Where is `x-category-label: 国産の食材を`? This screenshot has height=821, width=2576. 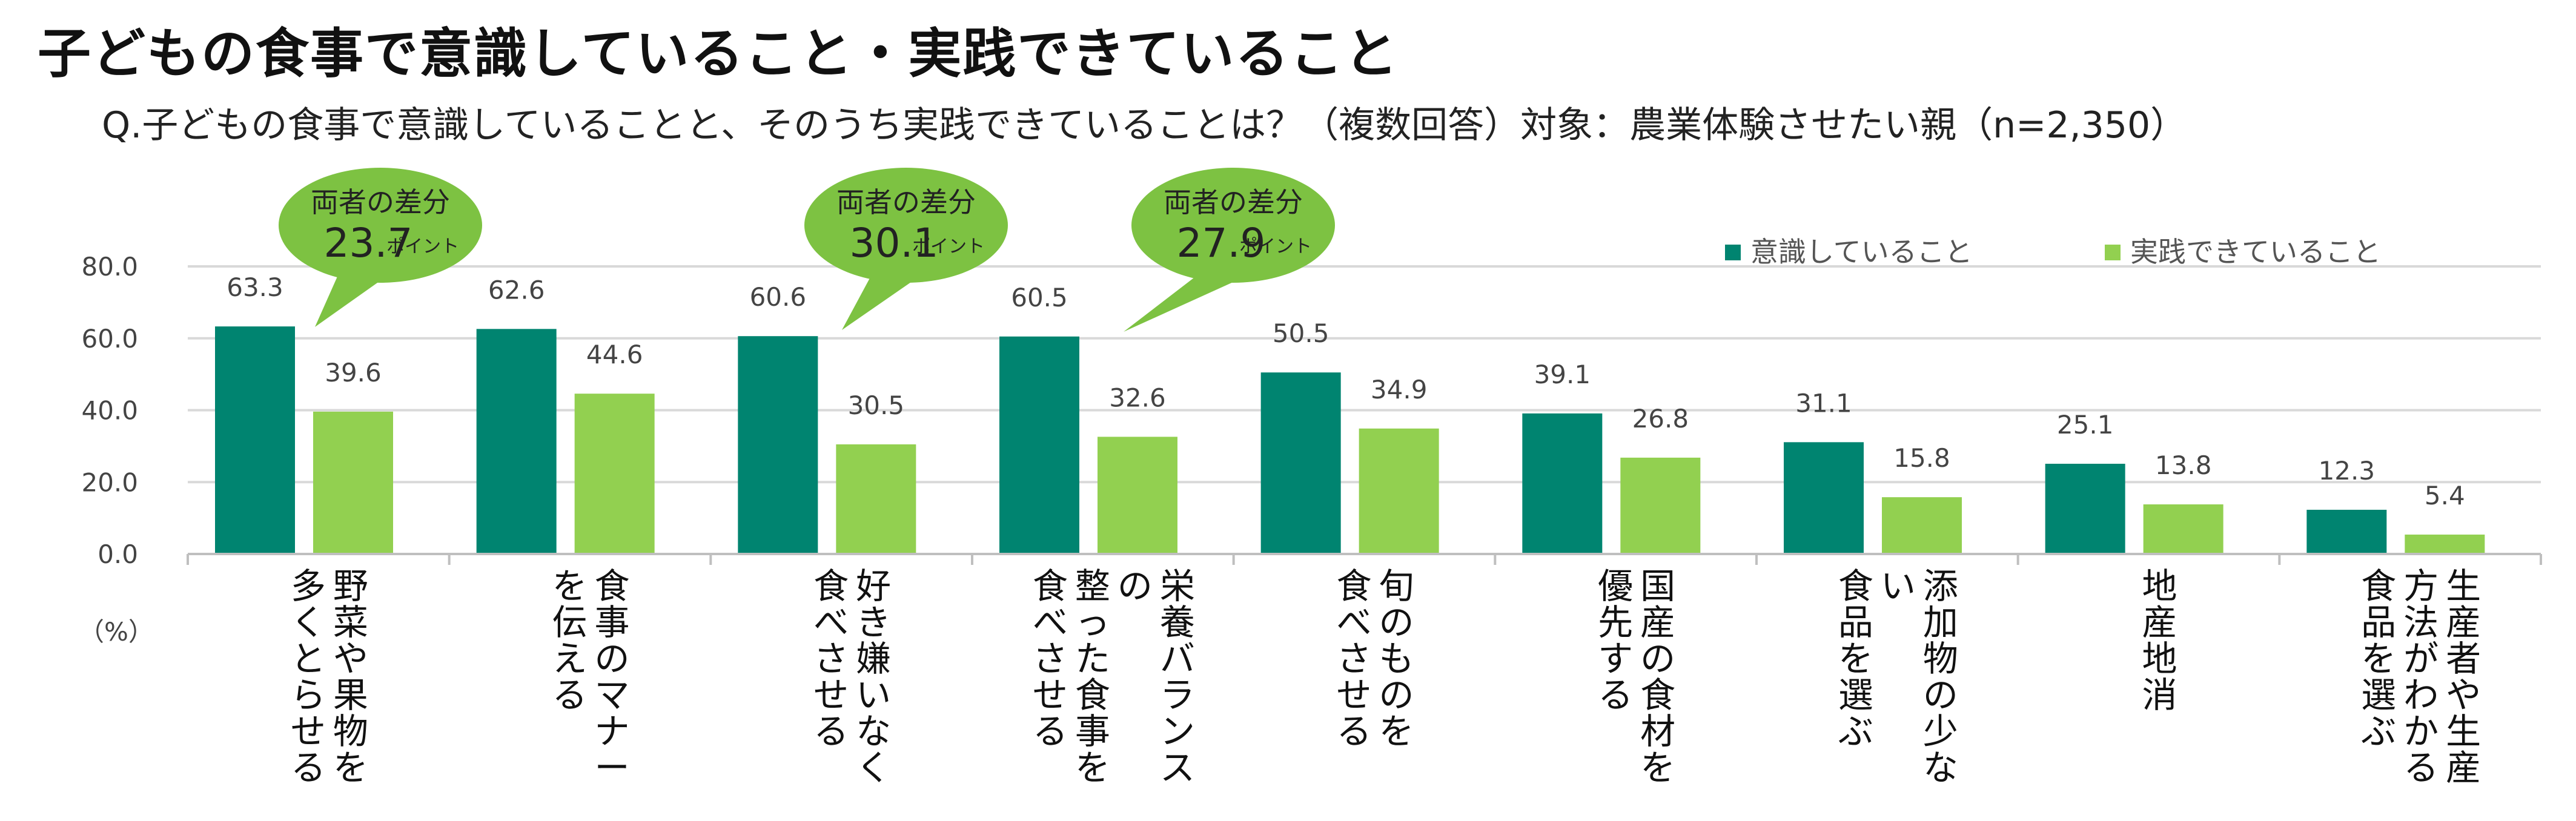 x-category-label: 国産の食材を is located at coordinates (1657, 676).